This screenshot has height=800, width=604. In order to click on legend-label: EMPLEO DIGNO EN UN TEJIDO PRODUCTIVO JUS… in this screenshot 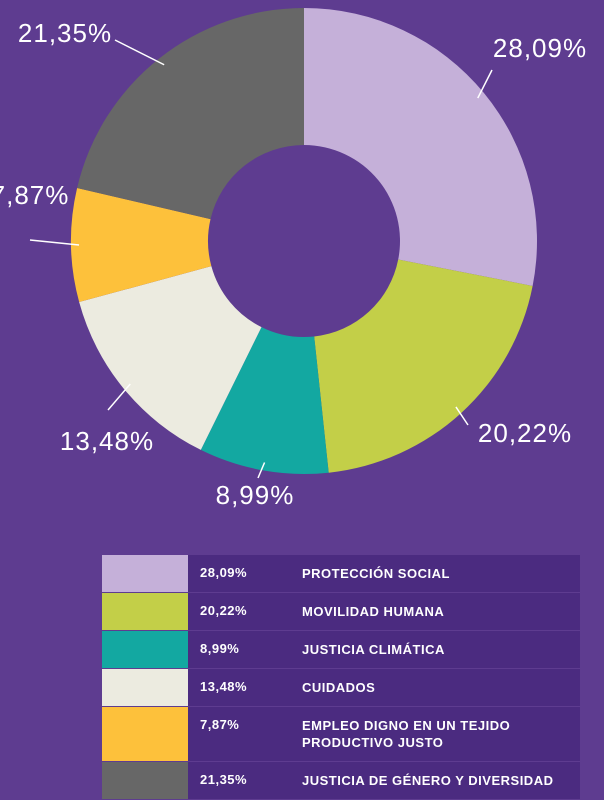, I will do `click(406, 734)`.